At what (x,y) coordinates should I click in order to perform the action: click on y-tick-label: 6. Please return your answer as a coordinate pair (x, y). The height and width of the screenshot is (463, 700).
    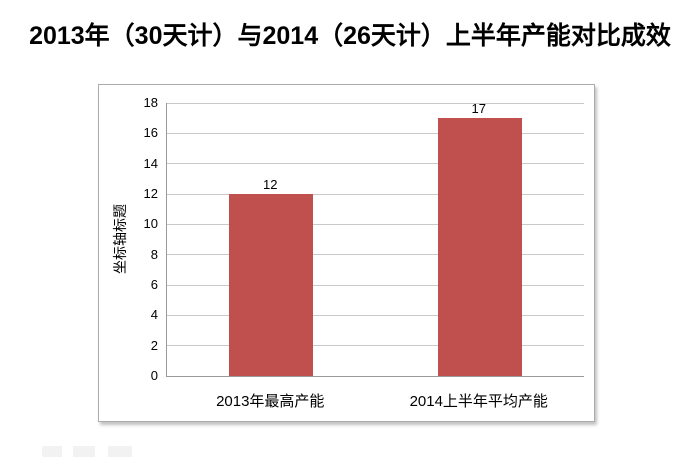
    Looking at the image, I should click on (154, 284).